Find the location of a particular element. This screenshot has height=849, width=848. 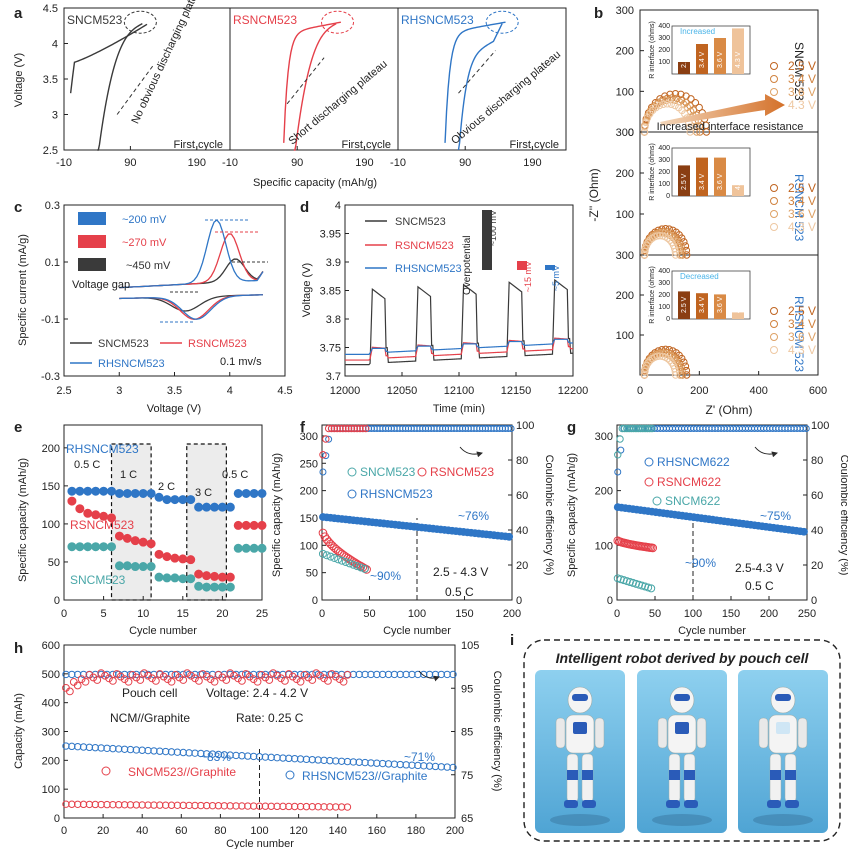

legend-label: SNCM523 is located at coordinates (420, 222).